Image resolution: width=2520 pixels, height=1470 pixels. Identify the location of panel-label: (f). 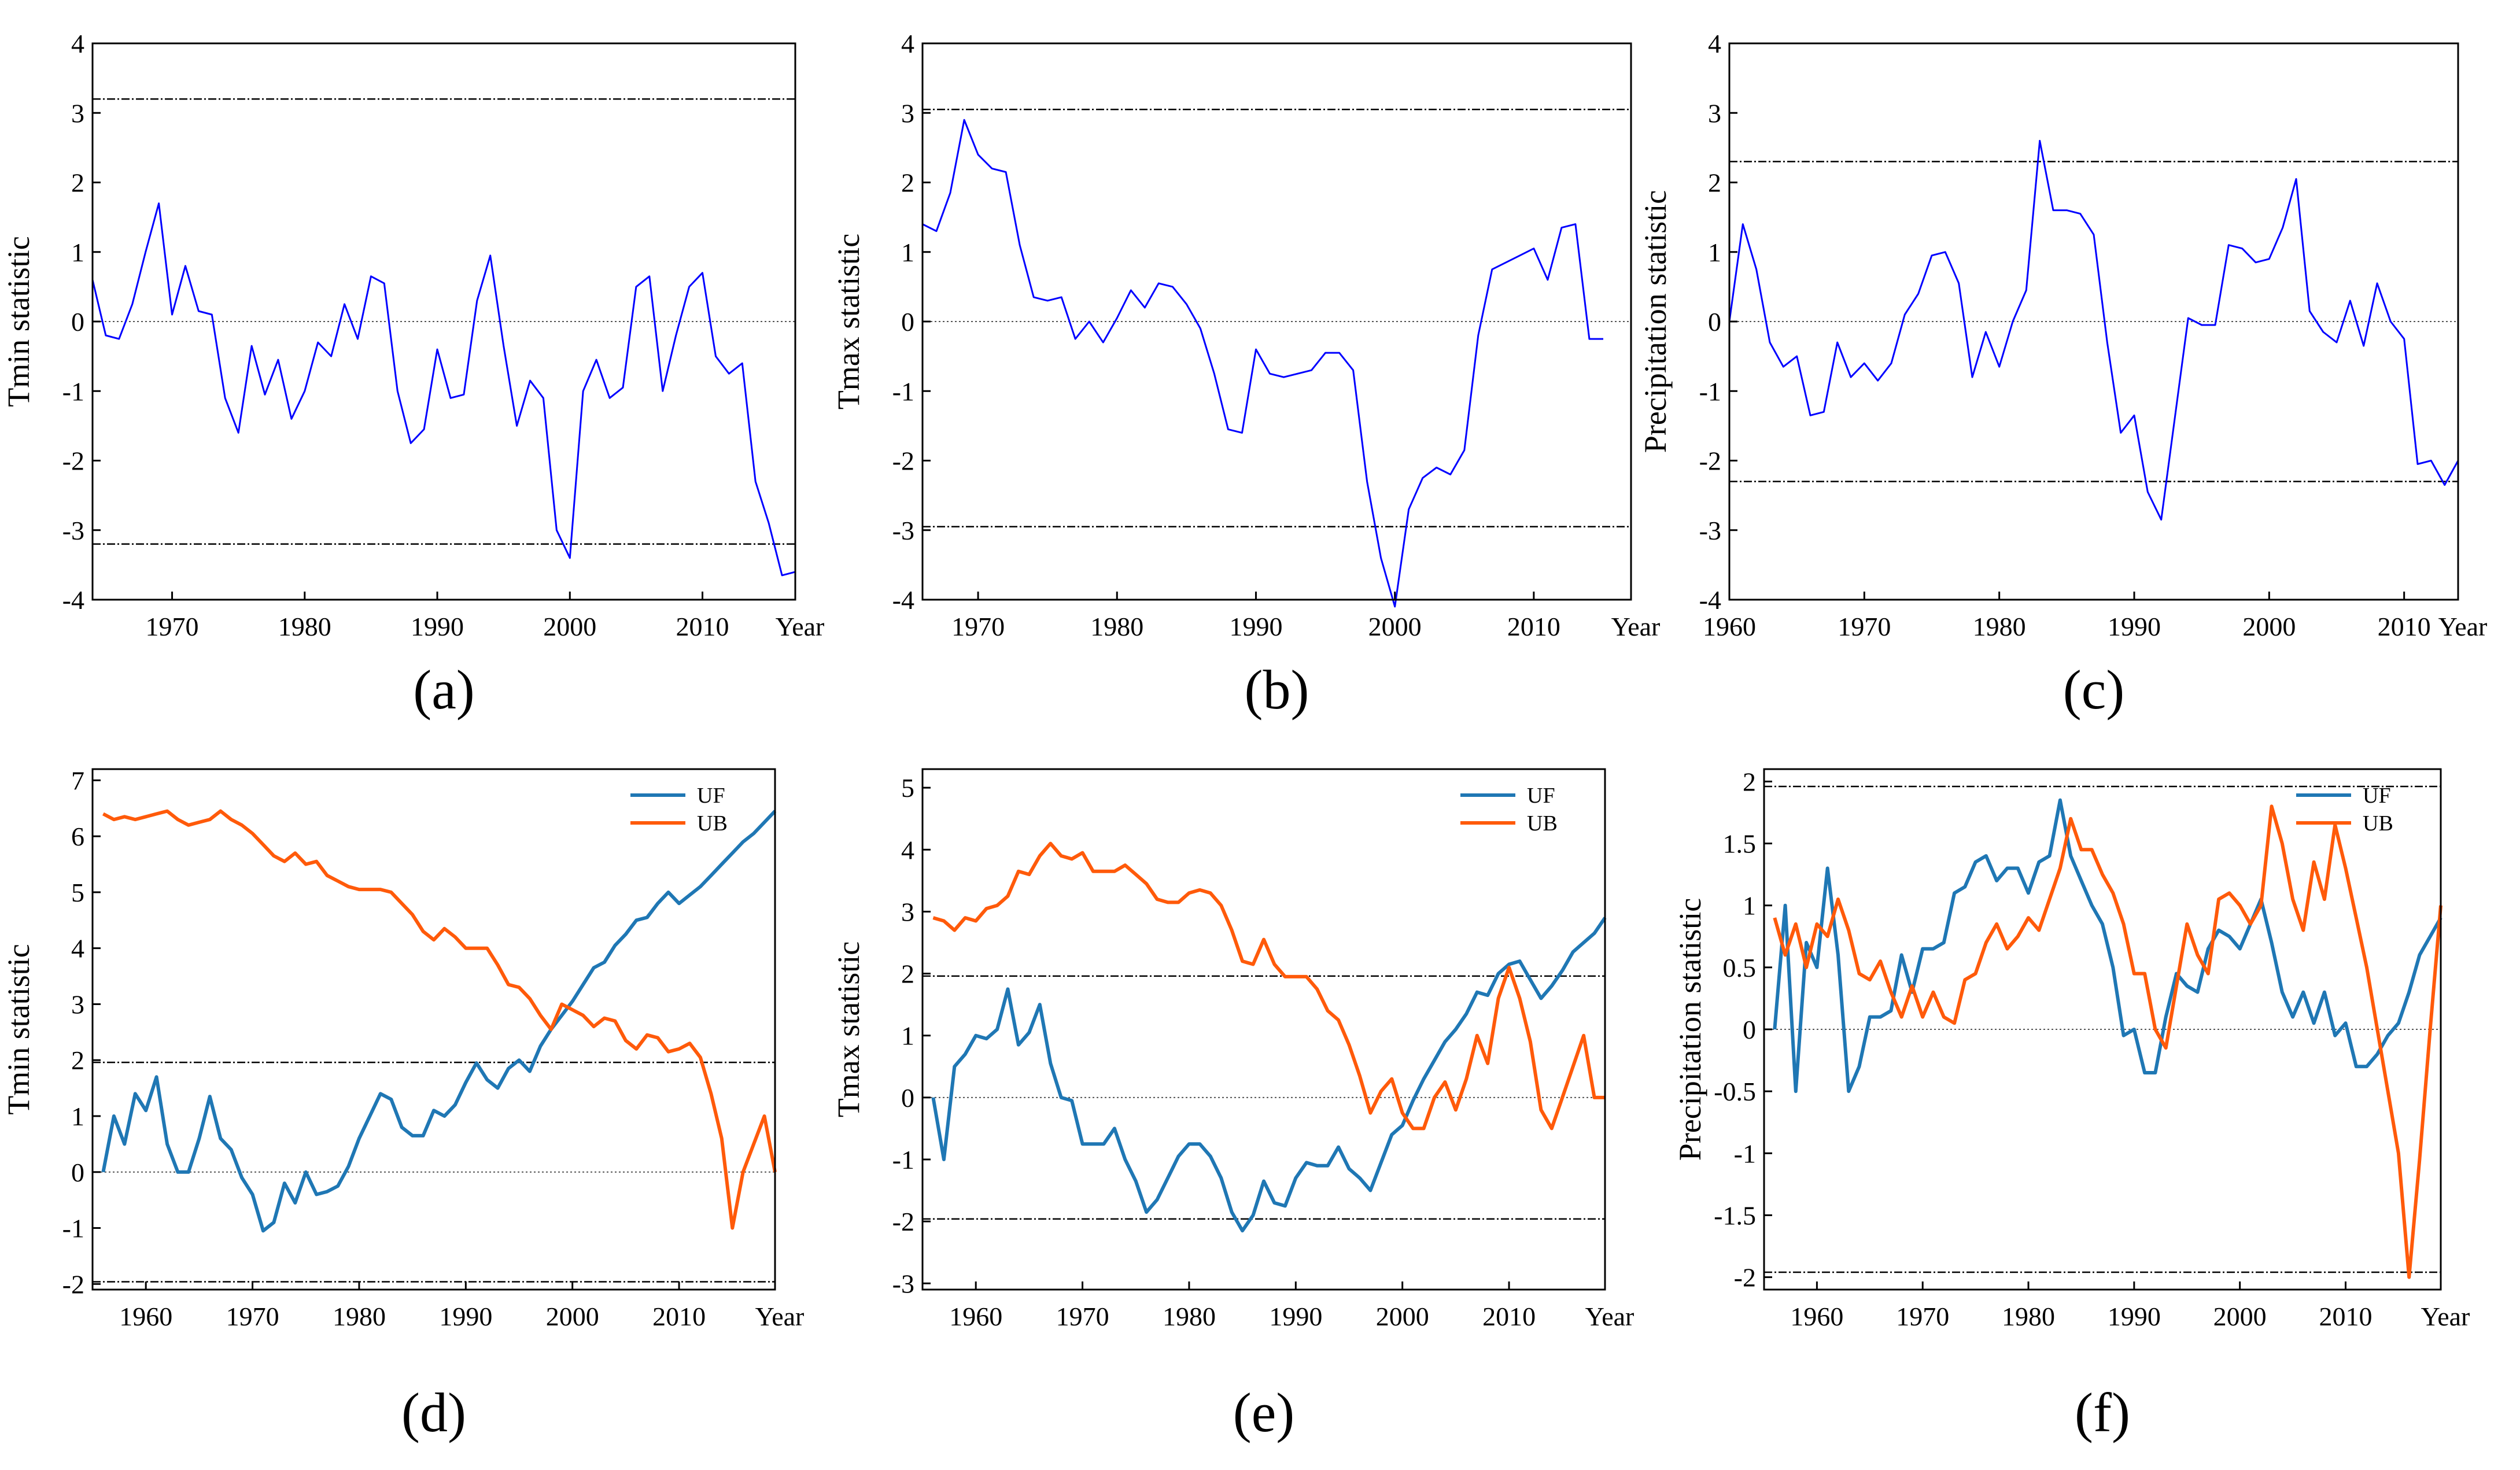
(2102, 1412).